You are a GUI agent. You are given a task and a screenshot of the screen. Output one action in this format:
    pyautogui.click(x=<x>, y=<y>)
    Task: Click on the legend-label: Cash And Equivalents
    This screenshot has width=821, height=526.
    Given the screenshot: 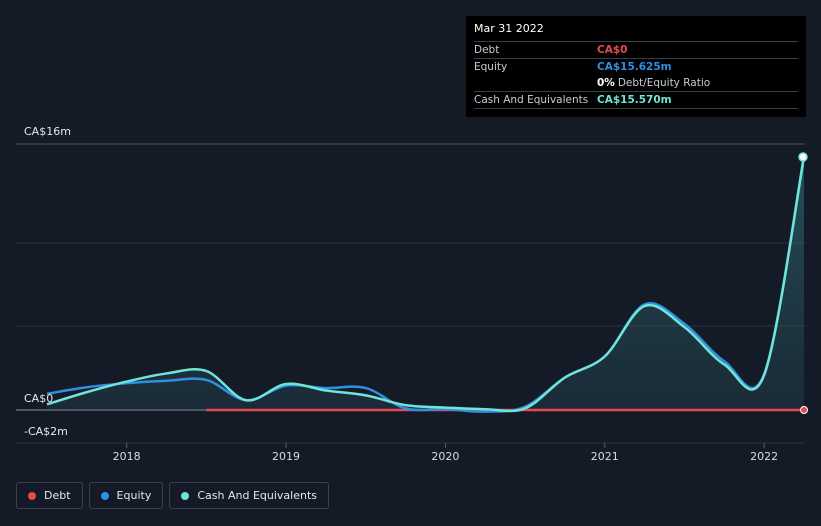 What is the action you would take?
    pyautogui.click(x=257, y=495)
    